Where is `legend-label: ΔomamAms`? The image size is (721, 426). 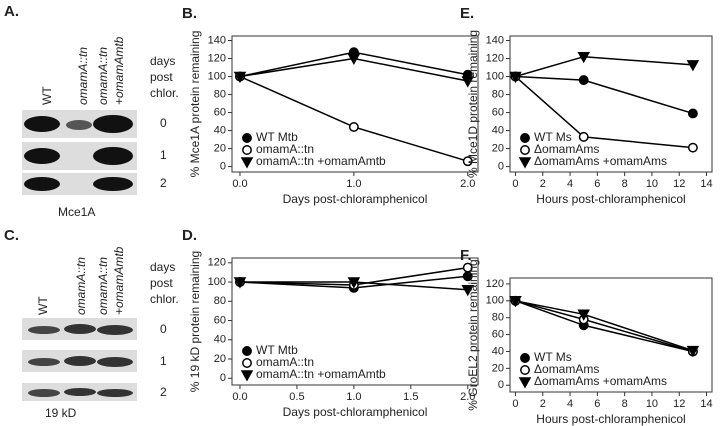 legend-label: ΔomamAms is located at coordinates (566, 149).